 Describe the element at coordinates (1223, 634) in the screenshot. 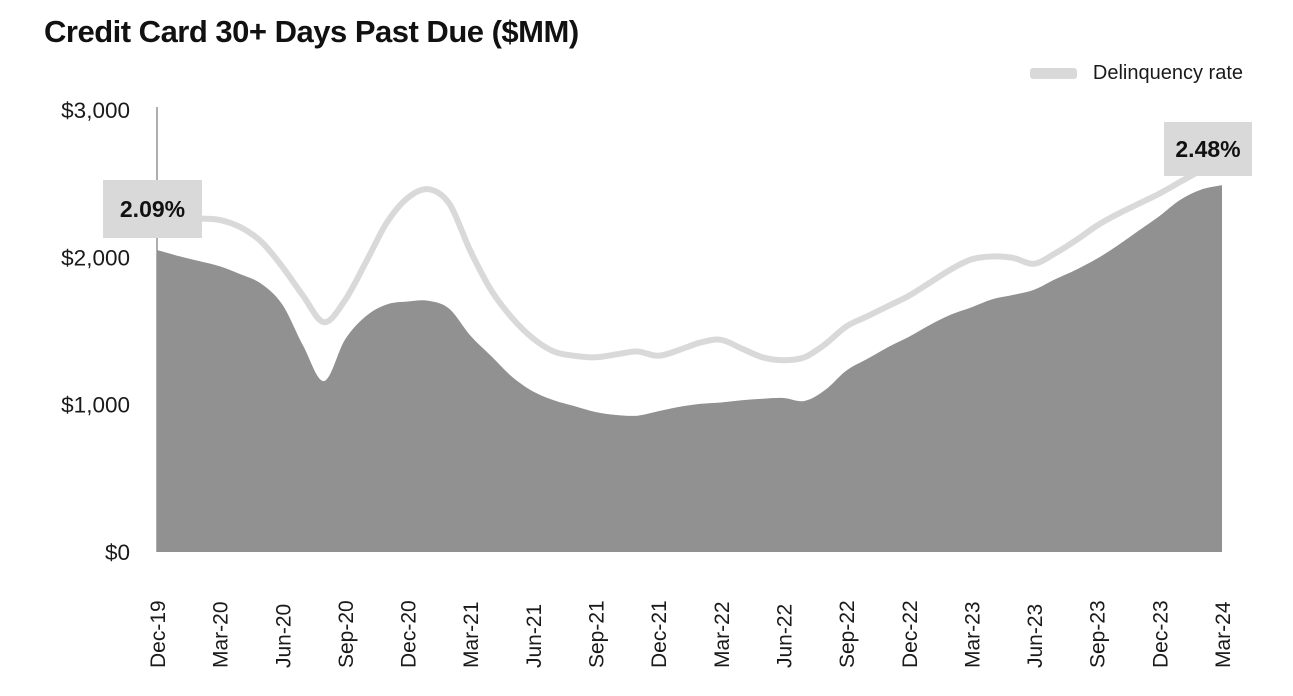

I see `x-axis-tick-label: Mar-24` at that location.